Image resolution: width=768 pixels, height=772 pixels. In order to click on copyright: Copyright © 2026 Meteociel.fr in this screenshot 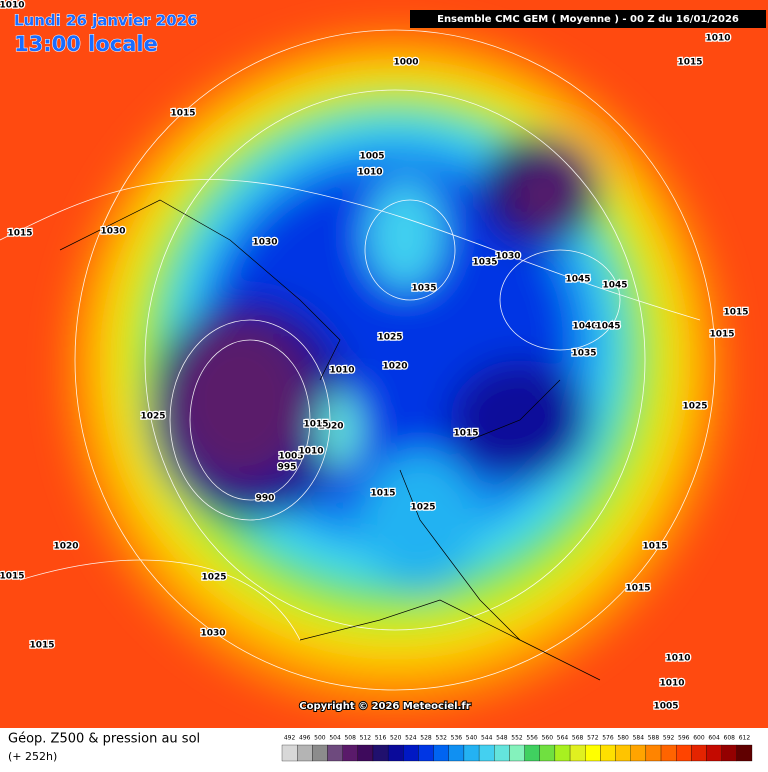, I will do `click(384, 706)`.